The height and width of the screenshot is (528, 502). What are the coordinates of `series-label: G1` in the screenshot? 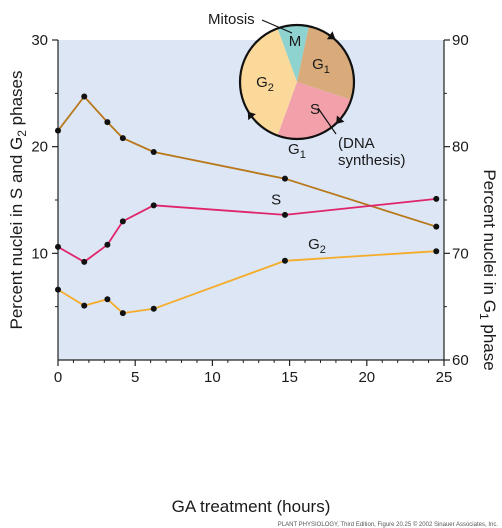 It's located at (297, 151).